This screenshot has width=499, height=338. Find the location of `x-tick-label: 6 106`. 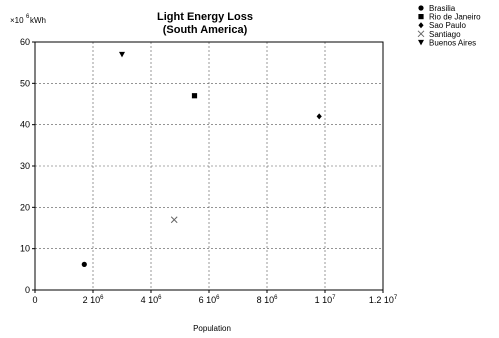

x-tick-label: 6 106 is located at coordinates (210, 300).